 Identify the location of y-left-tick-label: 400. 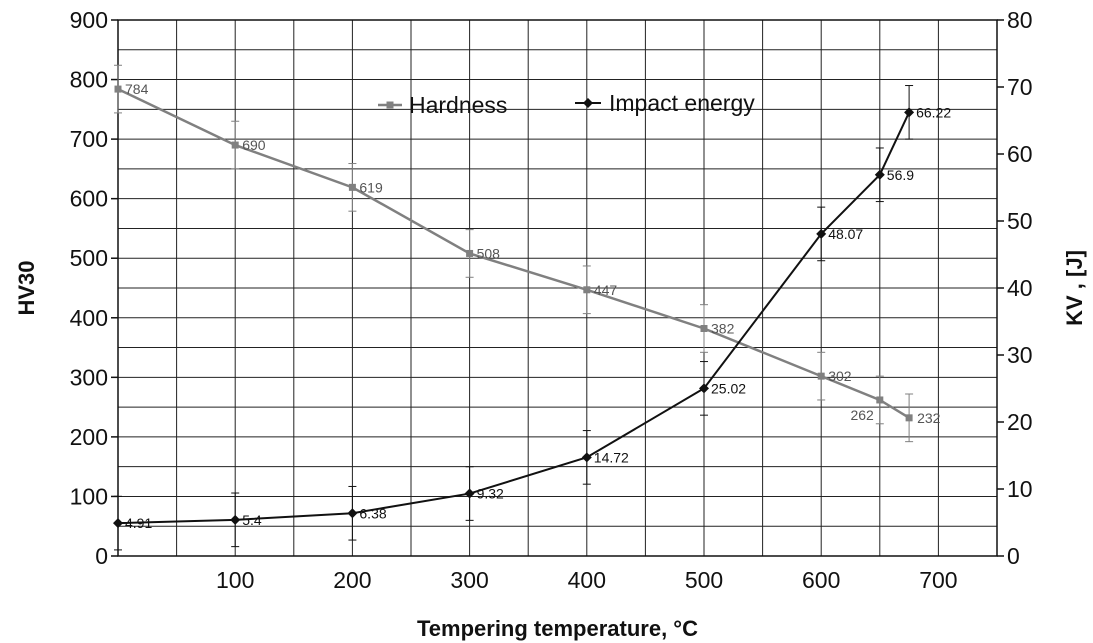
(89, 318).